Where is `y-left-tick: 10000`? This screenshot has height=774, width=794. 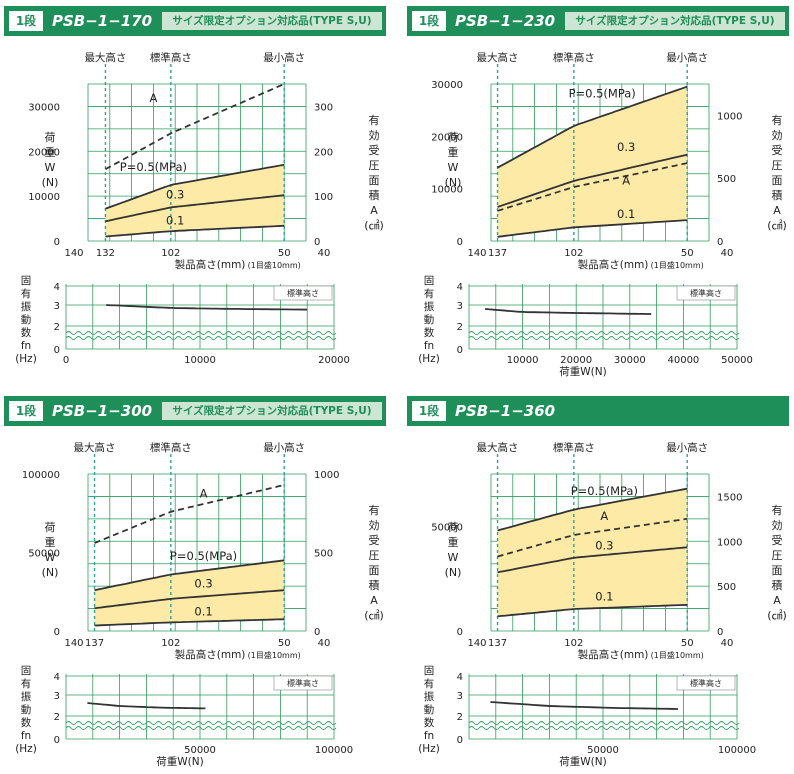
y-left-tick: 10000 is located at coordinates (447, 190).